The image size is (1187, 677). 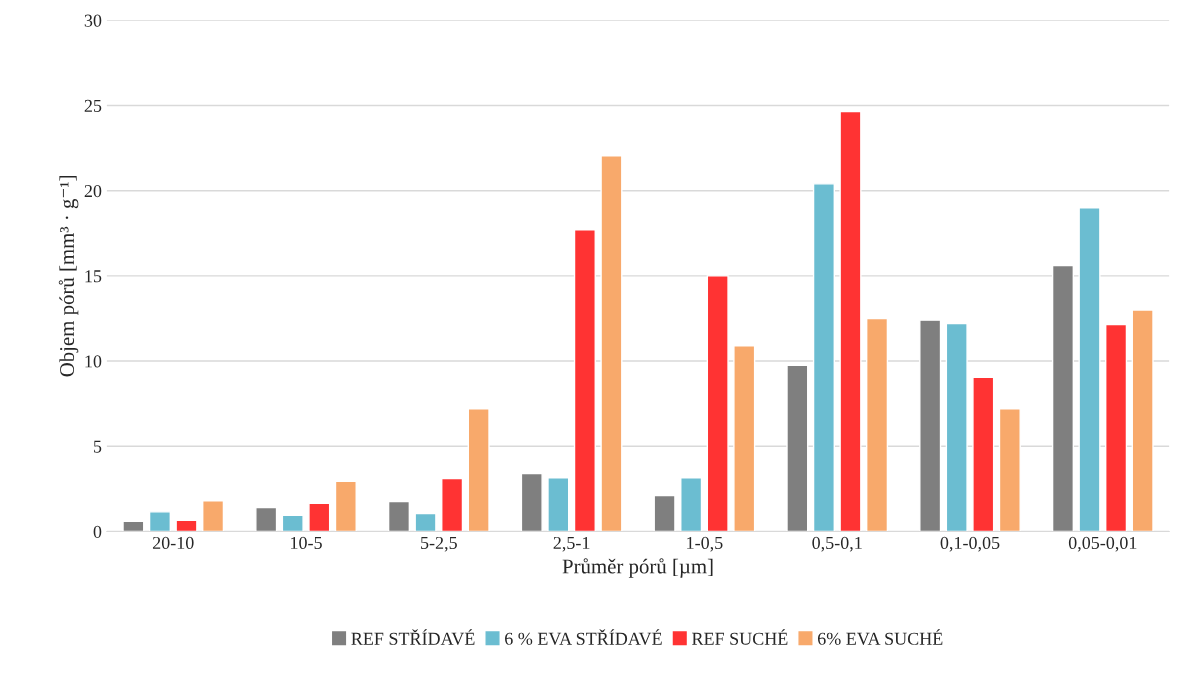 I want to click on x-tick-label: 0,1-0,05, so click(x=970, y=544).